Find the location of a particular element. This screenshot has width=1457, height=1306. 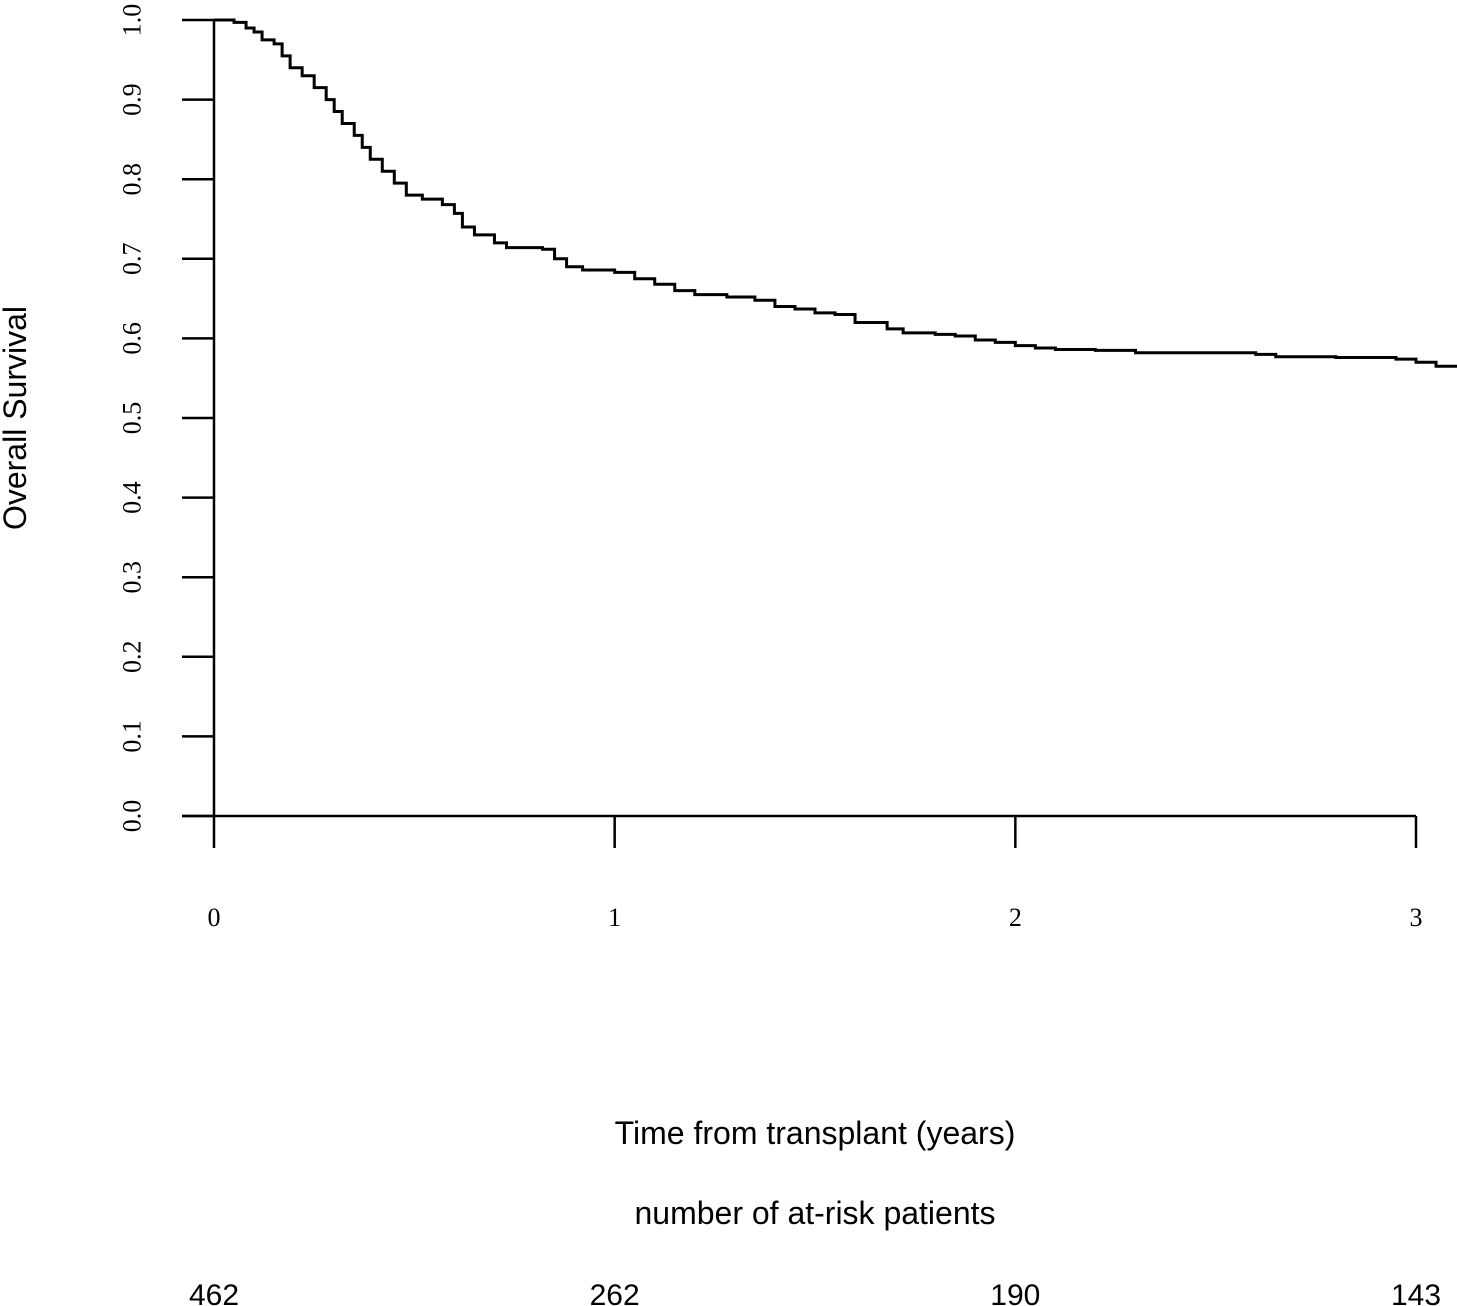

at-risk-count: 190 is located at coordinates (1015, 1292).